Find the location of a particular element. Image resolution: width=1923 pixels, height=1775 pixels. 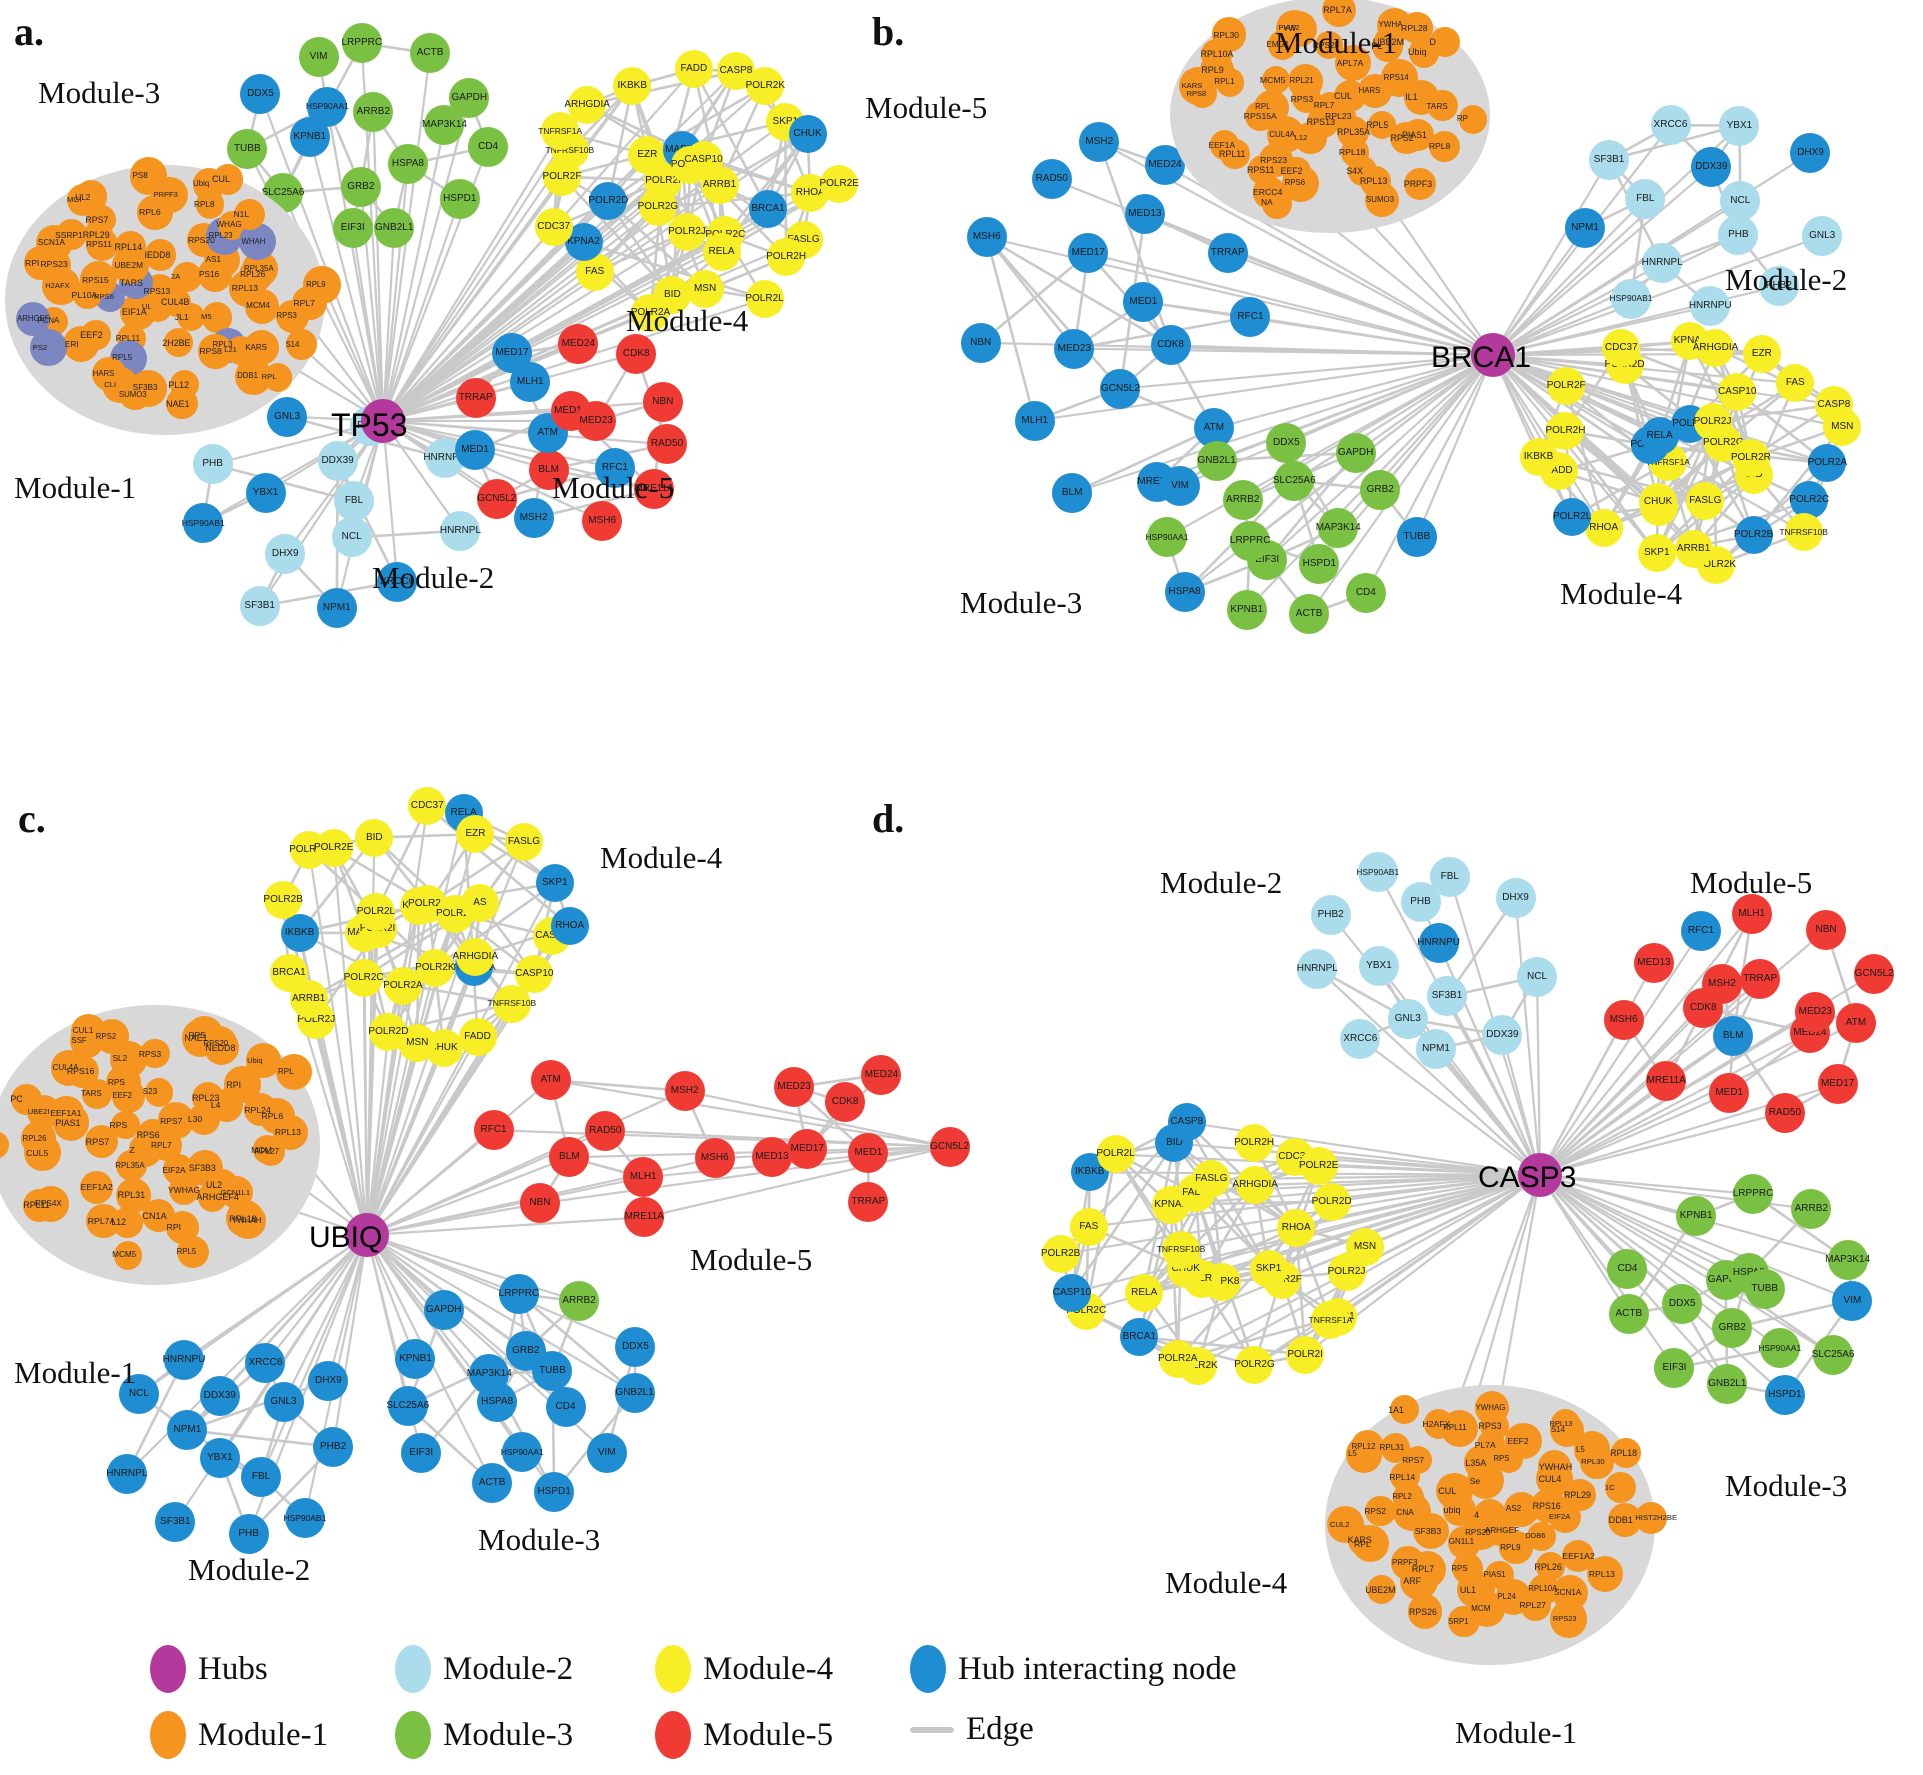

node-MSH6: MSH6 is located at coordinates (714, 1158).